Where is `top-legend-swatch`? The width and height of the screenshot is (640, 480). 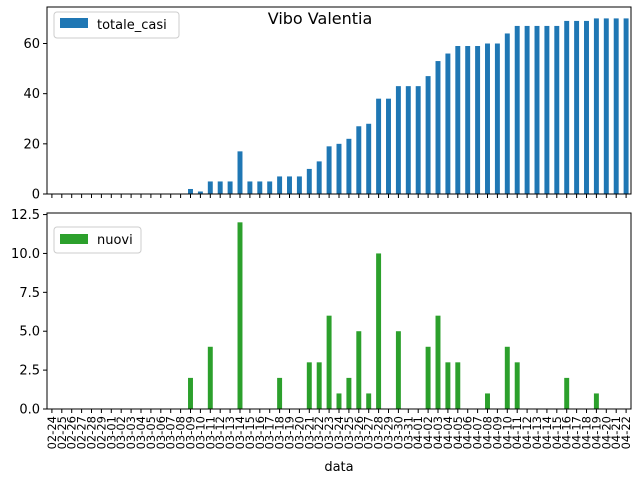
top-legend-swatch is located at coordinates (74, 23).